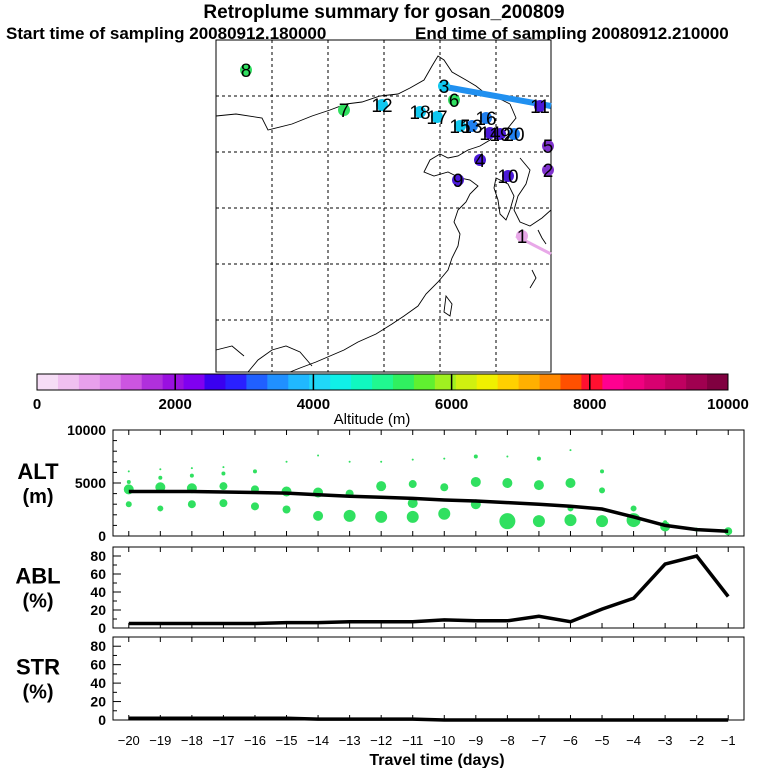 The height and width of the screenshot is (768, 768). I want to click on trajectory-label: 13, so click(471, 127).